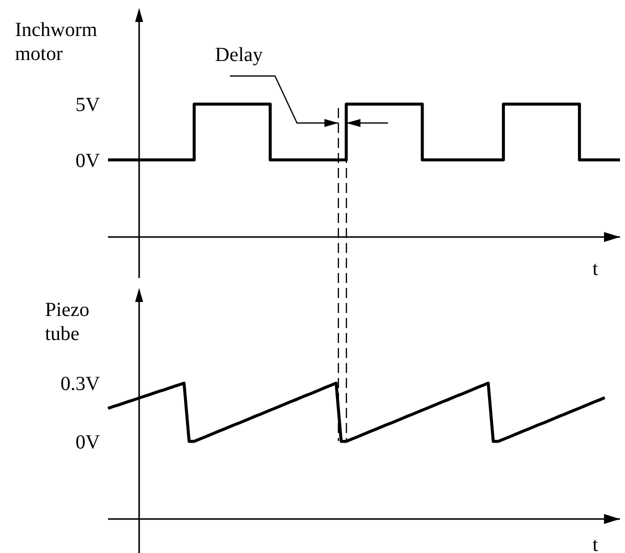 This screenshot has width=625, height=553. Describe the element at coordinates (56, 42) in the screenshot. I see `y-axis-title: Inchworm motor` at that location.